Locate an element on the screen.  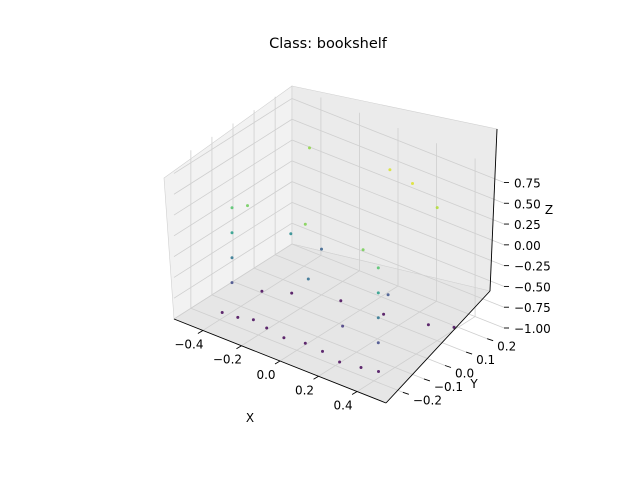
z-axis-line is located at coordinates (493, 210).